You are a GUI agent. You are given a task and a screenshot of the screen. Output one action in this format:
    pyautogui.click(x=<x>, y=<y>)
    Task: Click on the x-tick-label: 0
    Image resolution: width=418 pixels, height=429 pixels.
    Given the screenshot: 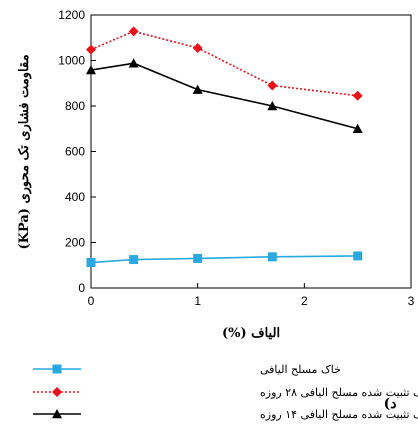 What is the action you would take?
    pyautogui.click(x=91, y=301)
    